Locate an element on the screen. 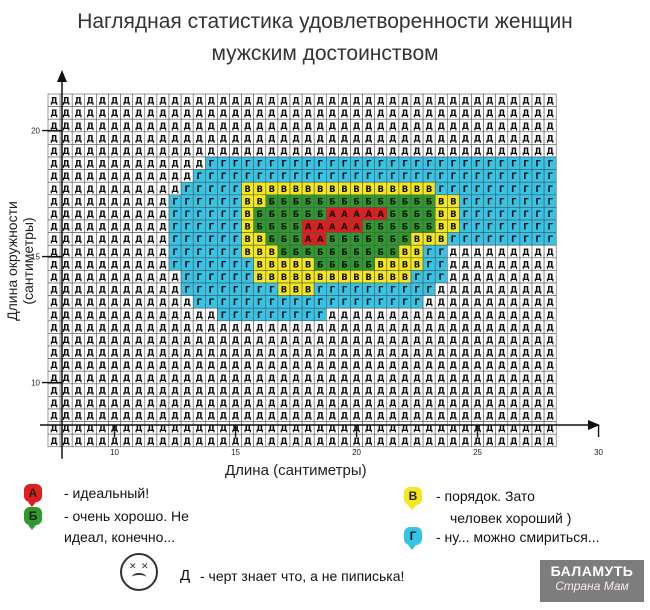 Image resolution: width=650 pixels, height=610 pixels. legend-badge-b: Б is located at coordinates (33, 518).